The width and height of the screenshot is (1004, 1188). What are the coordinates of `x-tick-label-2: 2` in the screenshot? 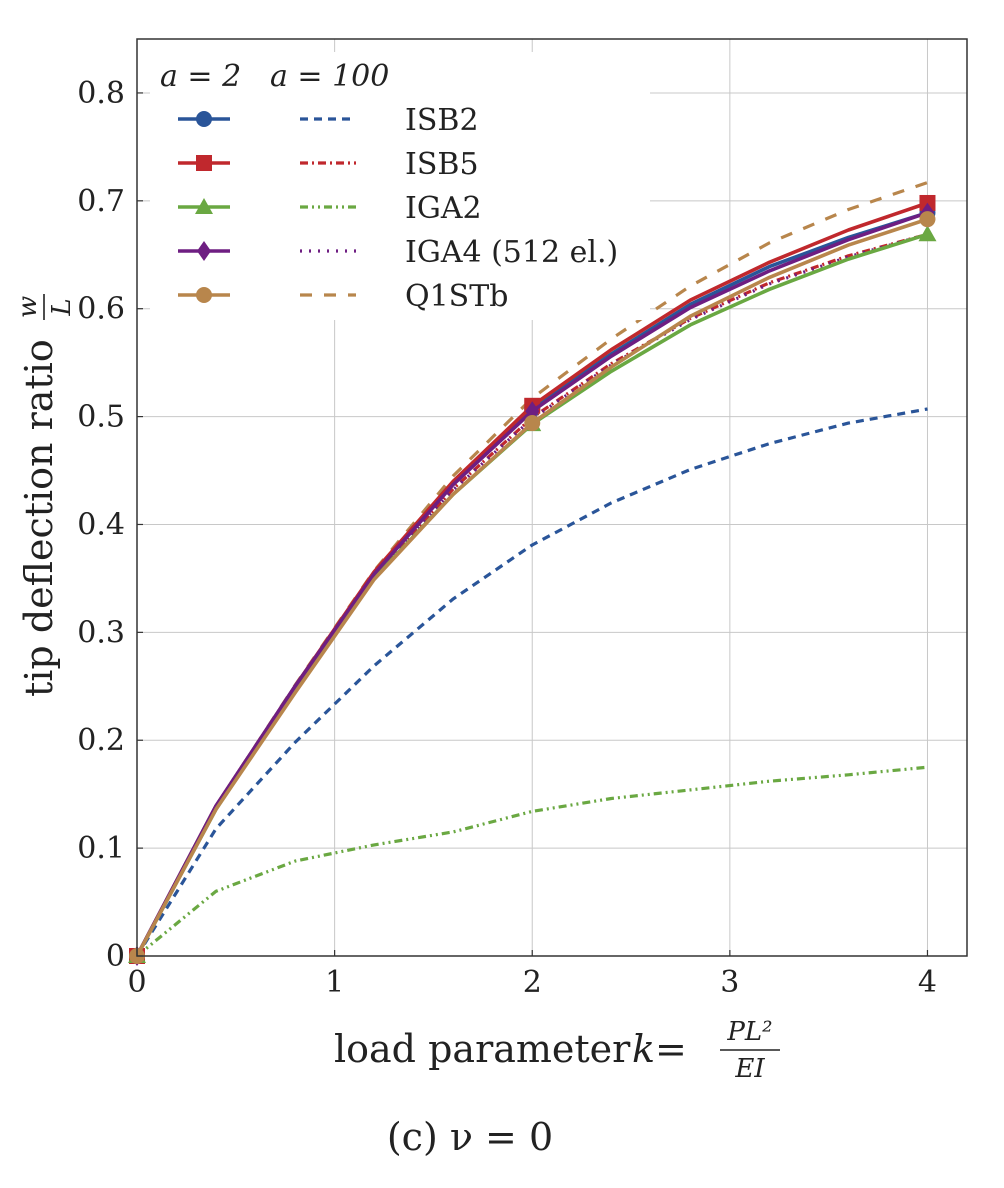 It's located at (532, 982).